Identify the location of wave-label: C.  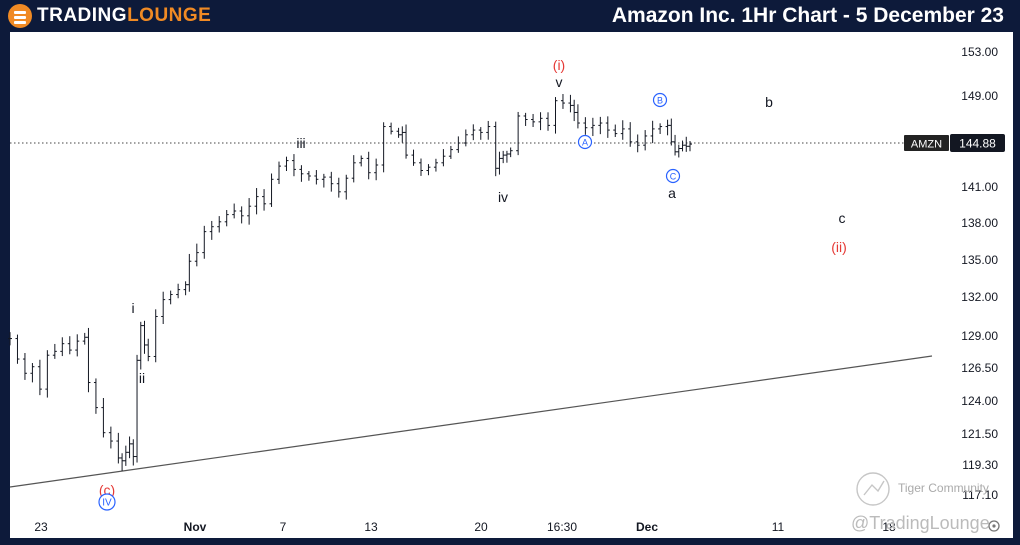
(673, 176).